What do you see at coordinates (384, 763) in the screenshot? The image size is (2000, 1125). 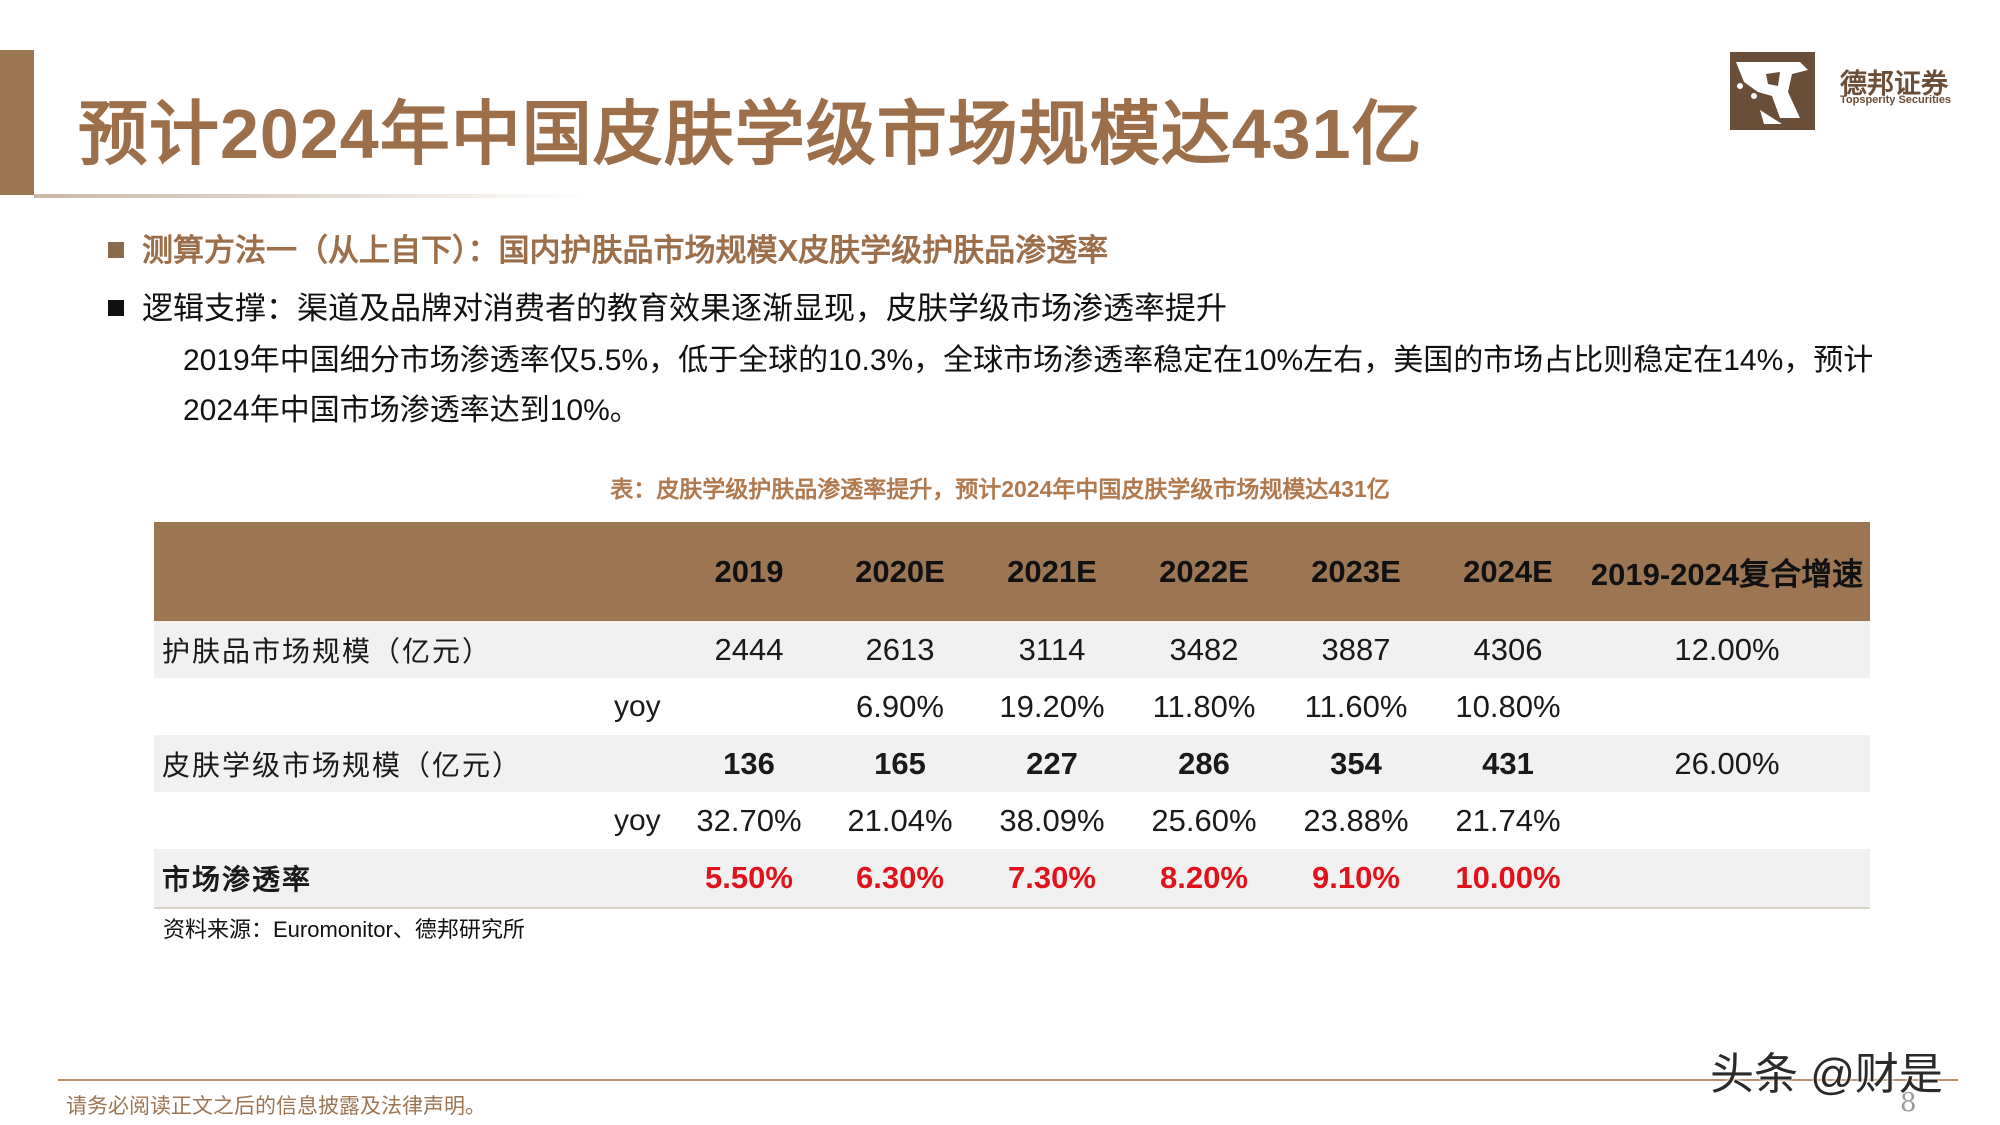 I see `row-label: 皮肤学级市场规模（亿元）` at bounding box center [384, 763].